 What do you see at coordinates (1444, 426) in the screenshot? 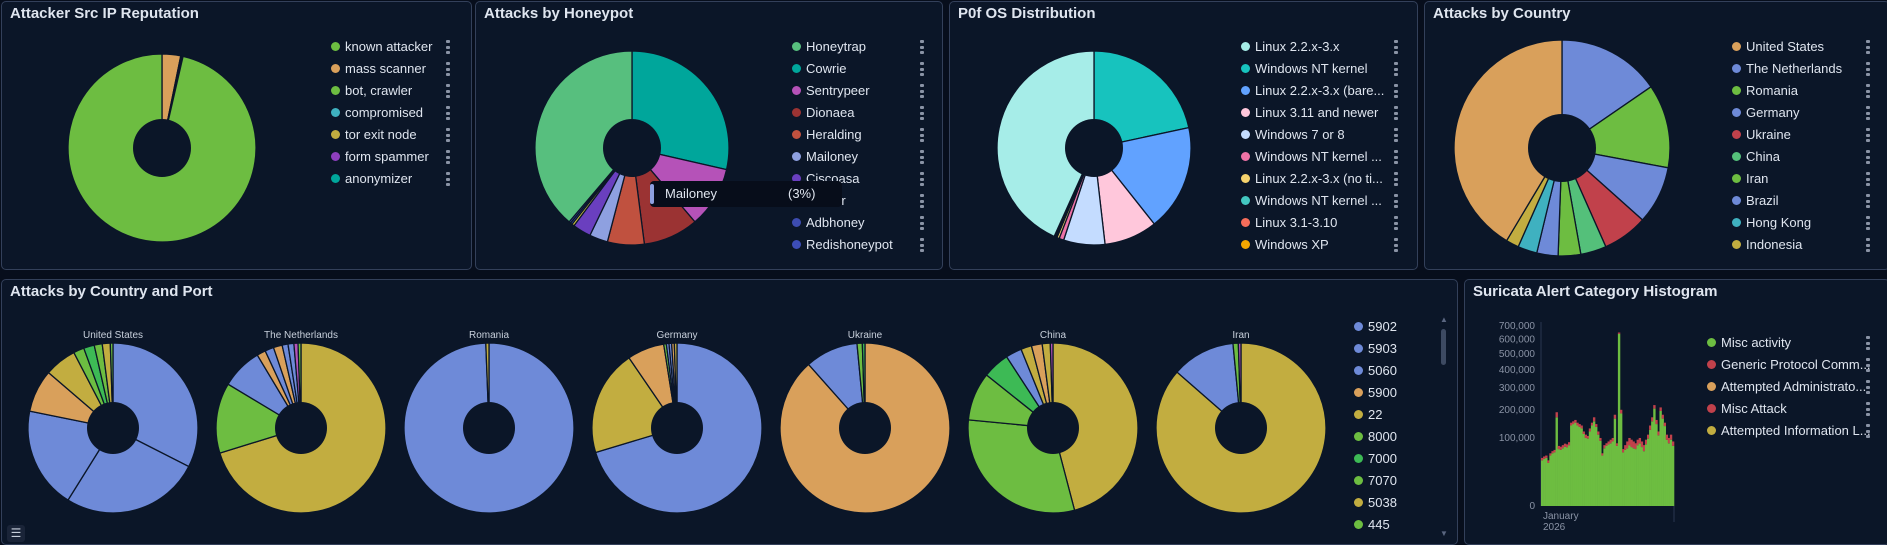
I see `legend-scrollbar: ▲ ▼` at bounding box center [1444, 426].